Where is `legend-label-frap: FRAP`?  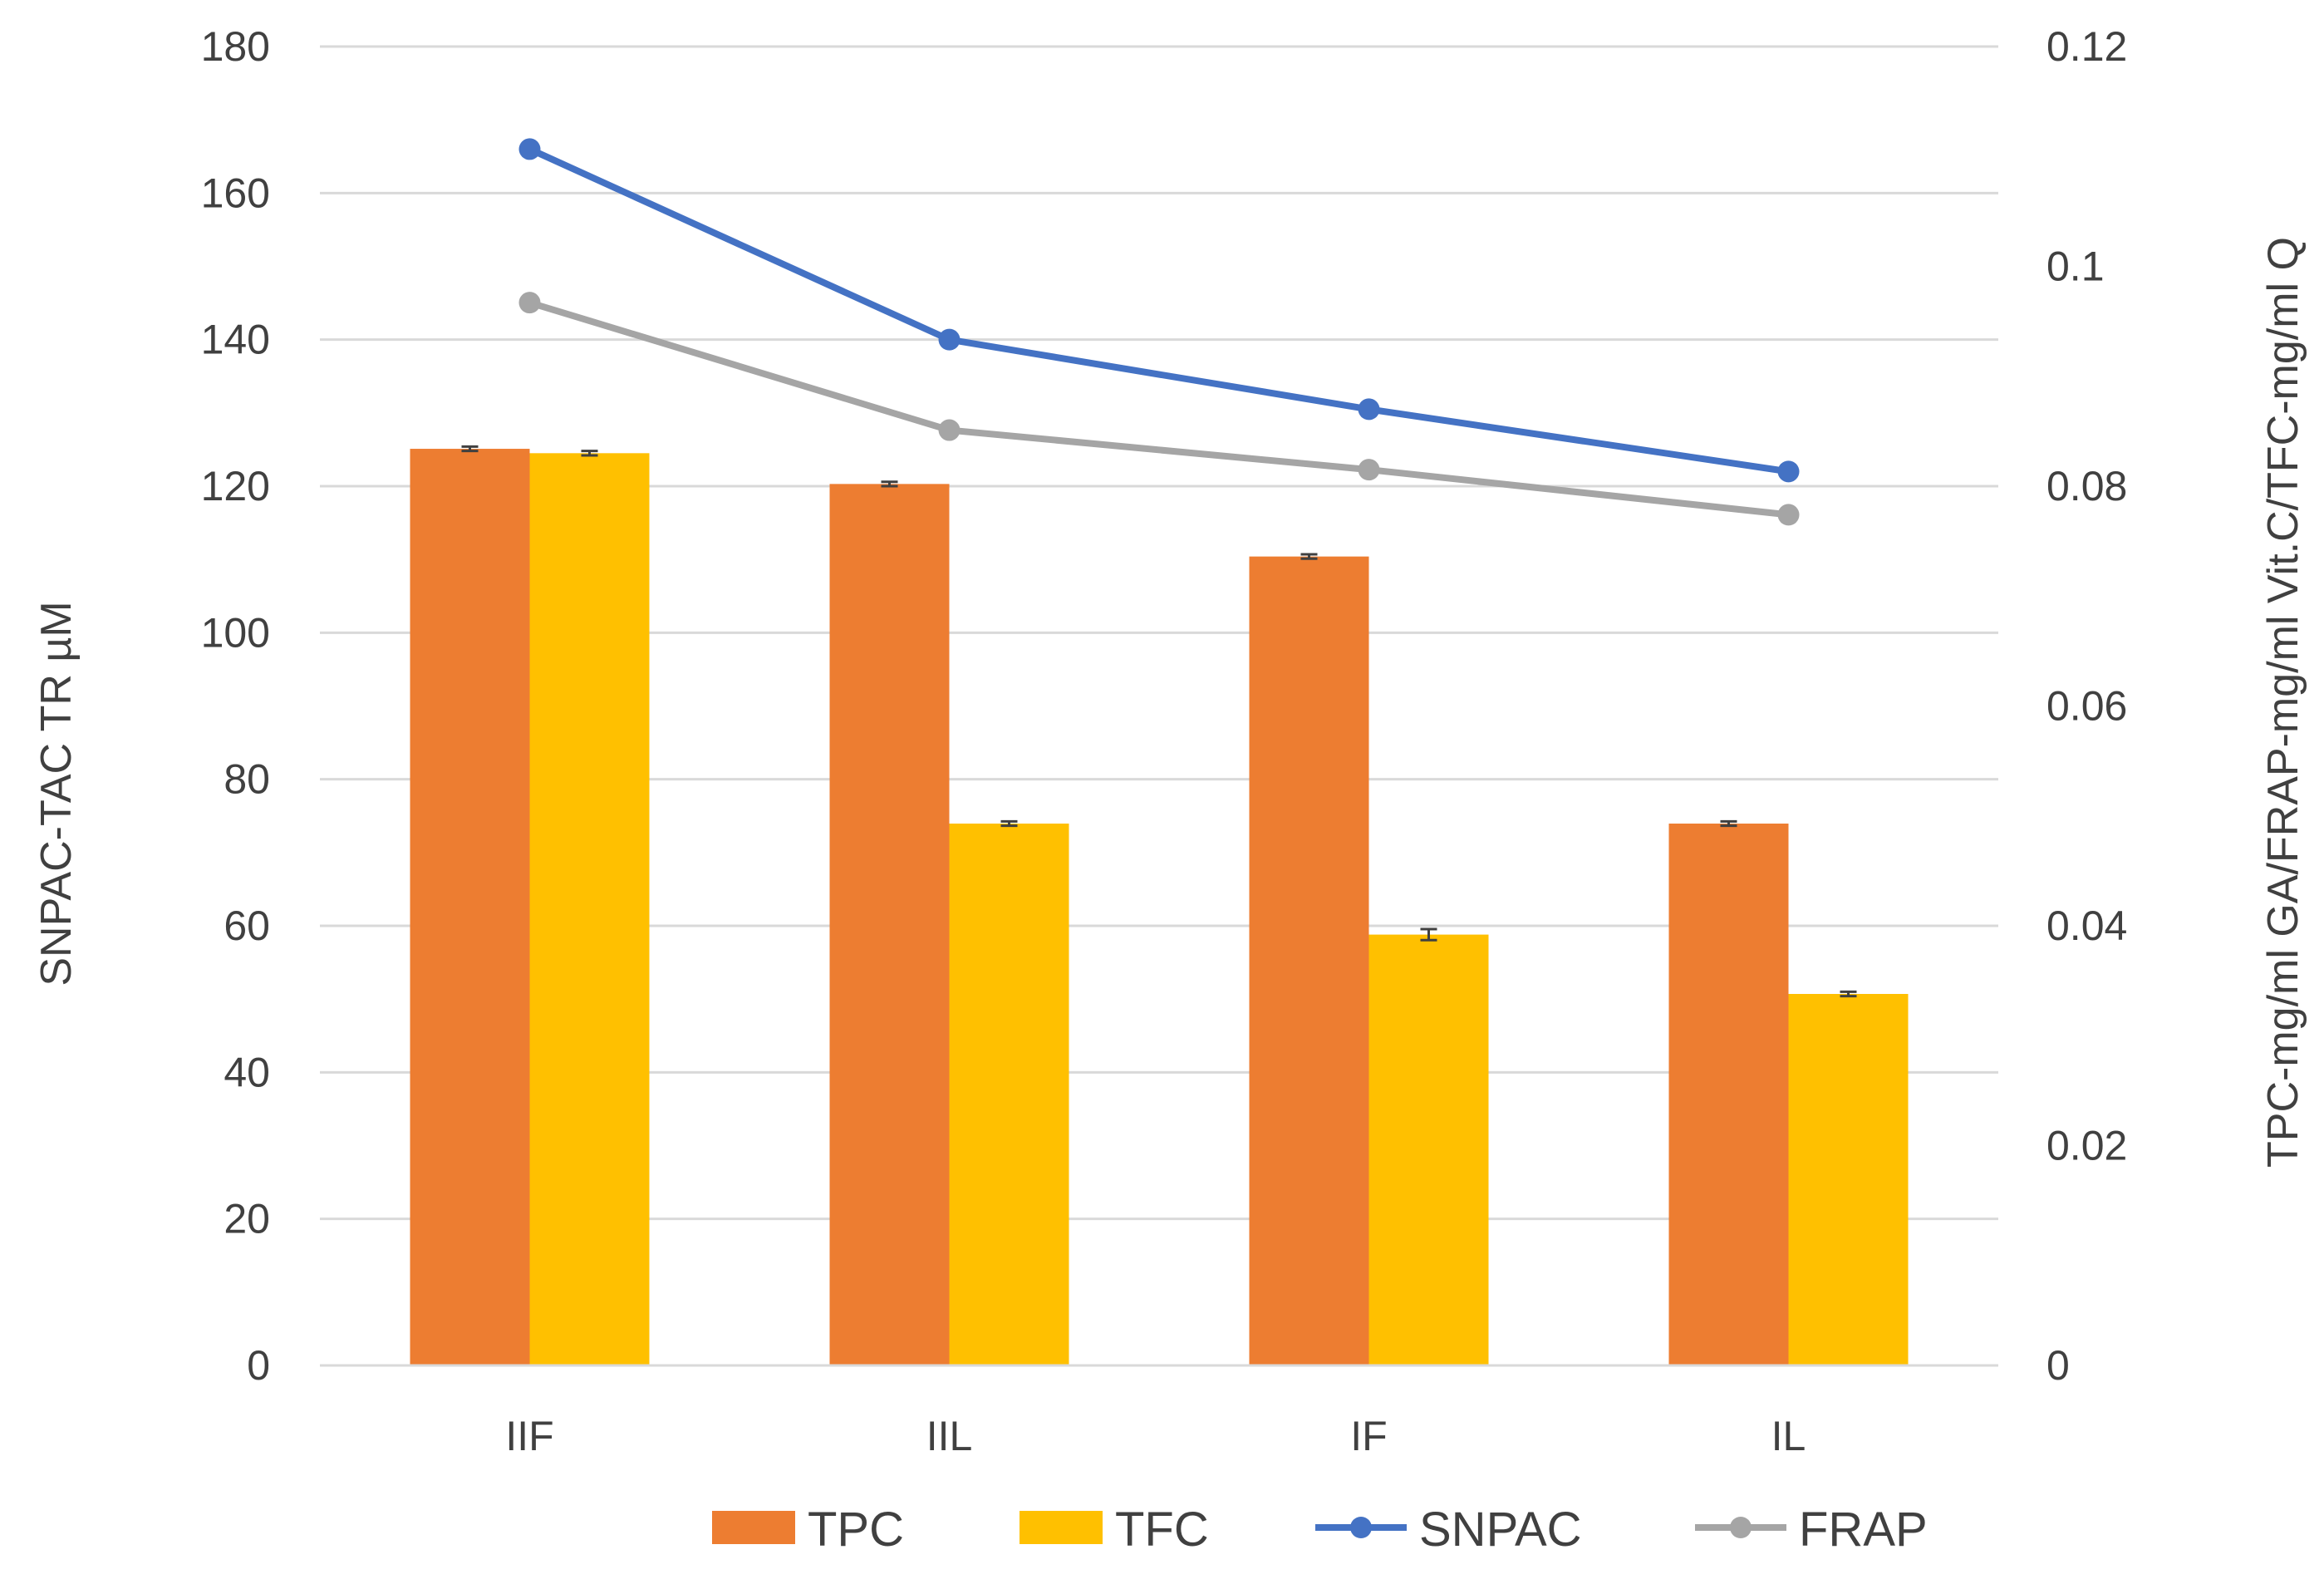 legend-label-frap: FRAP is located at coordinates (1863, 1530).